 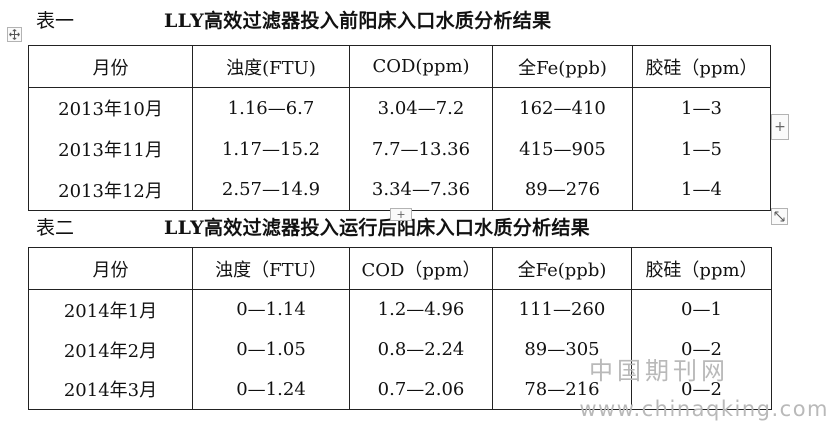 I want to click on table-move-handle-icon, so click(x=14, y=34).